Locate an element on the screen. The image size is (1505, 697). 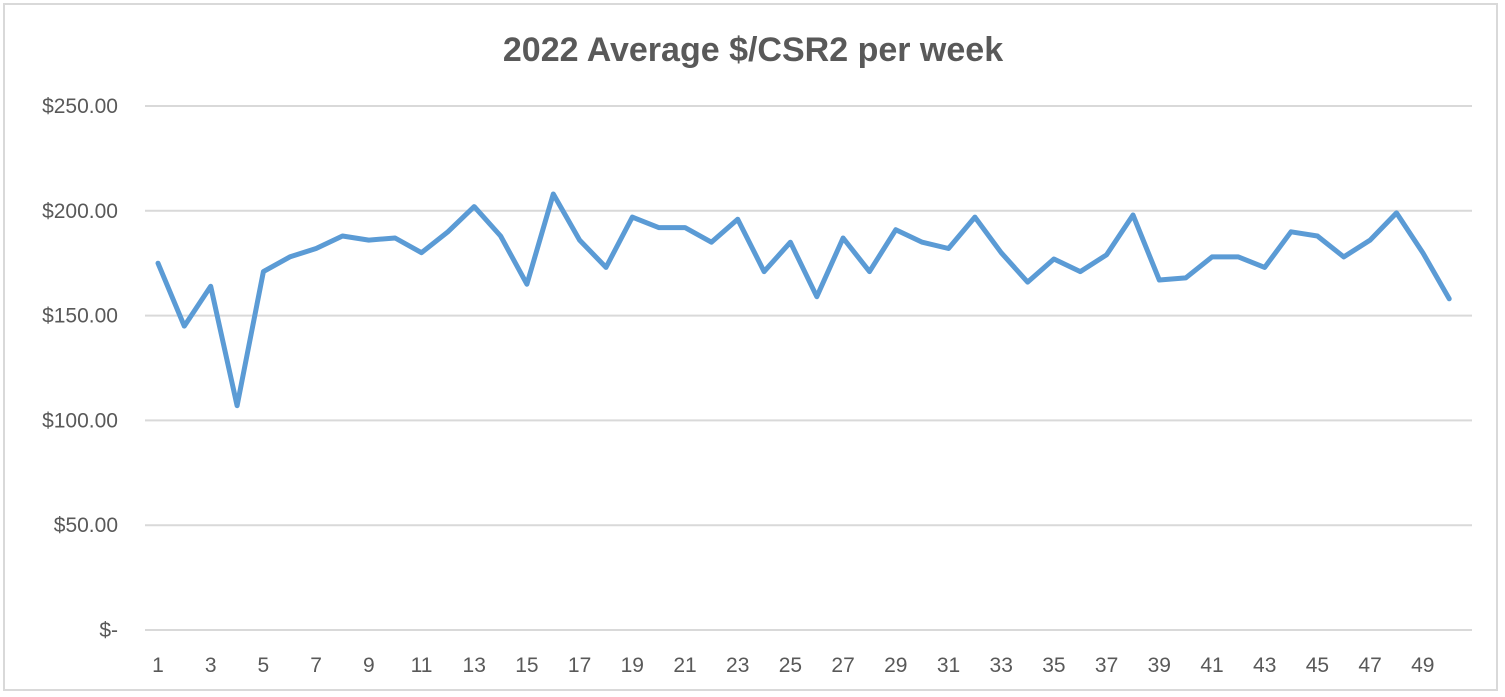
x-tick-label: 49 is located at coordinates (1422, 665).